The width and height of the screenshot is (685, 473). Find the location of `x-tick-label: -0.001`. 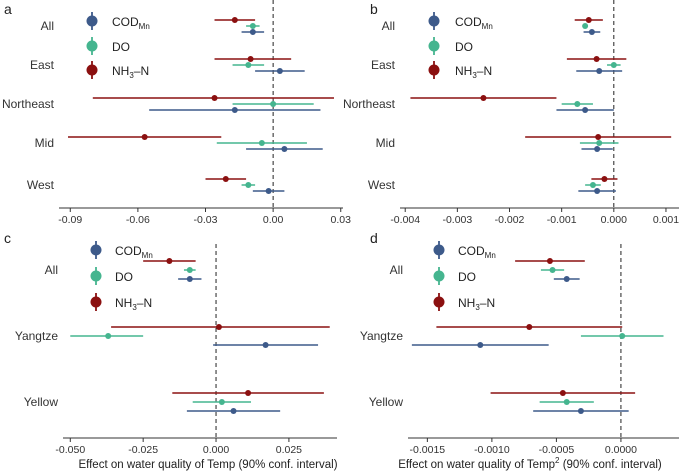

x-tick-label: -0.001 is located at coordinates (562, 220).